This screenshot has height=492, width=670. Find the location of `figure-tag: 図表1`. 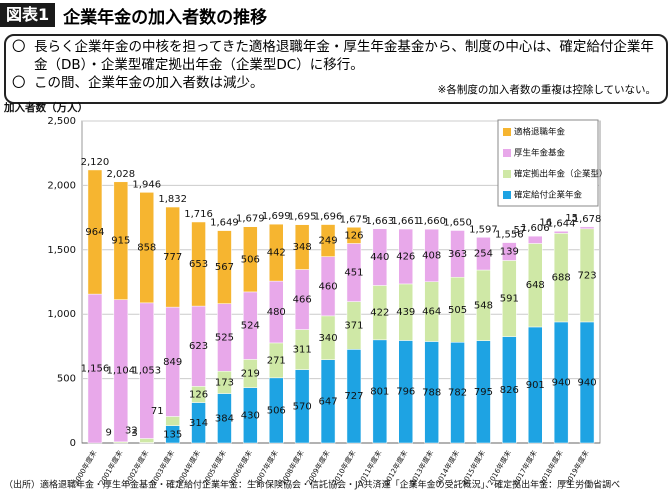

figure-tag: 図表1 is located at coordinates (28, 15).